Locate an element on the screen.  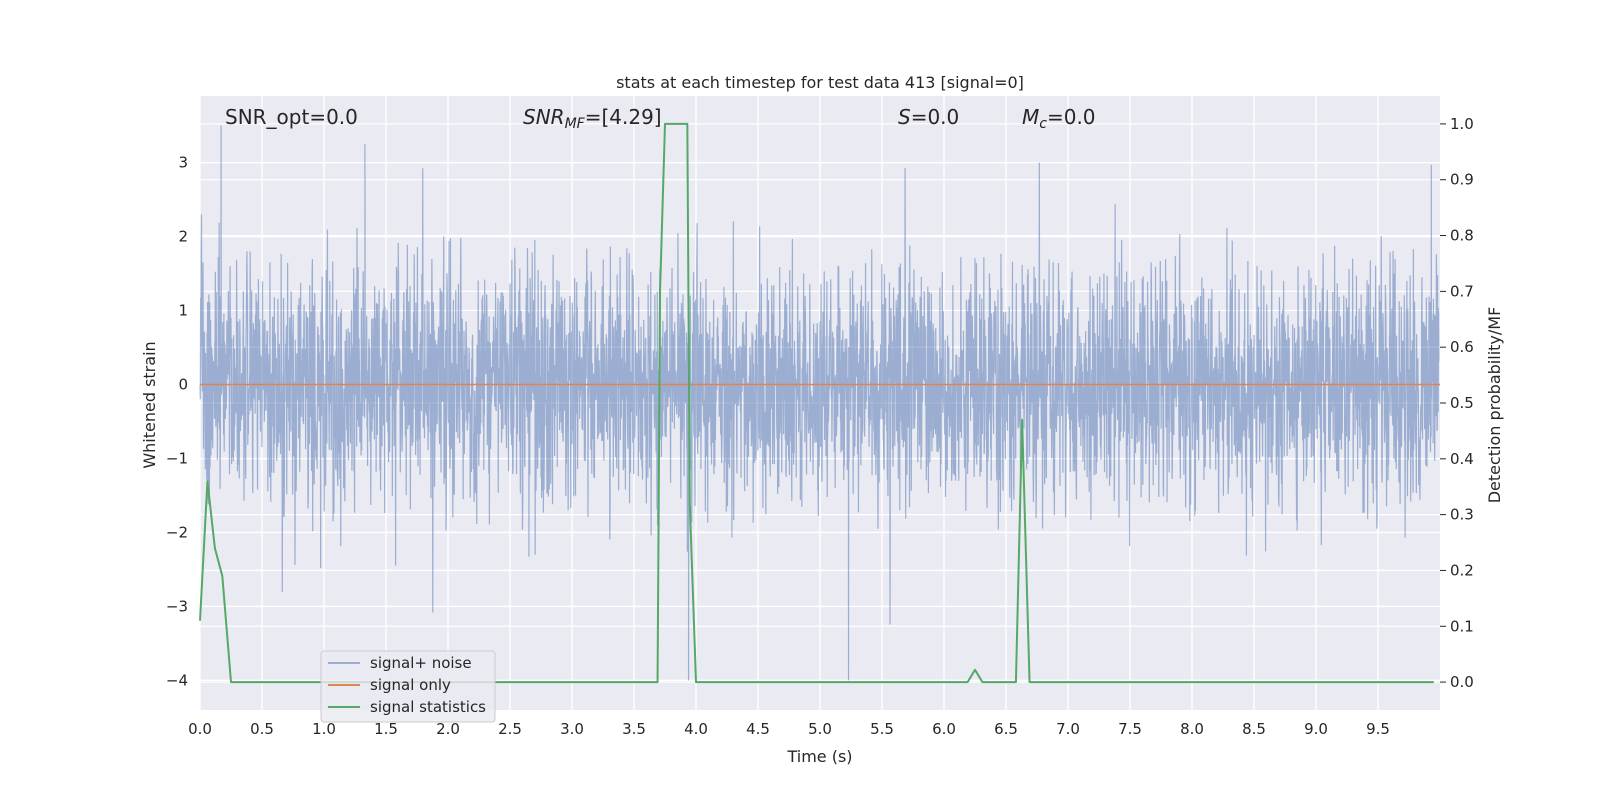
y-right-tick-label: 0.0 is located at coordinates (1462, 682).